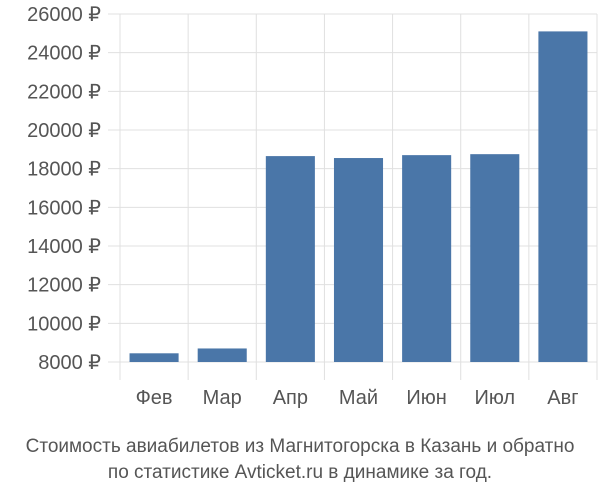  What do you see at coordinates (64, 286) in the screenshot?
I see `y-tick-label: 12000 ₽` at bounding box center [64, 286].